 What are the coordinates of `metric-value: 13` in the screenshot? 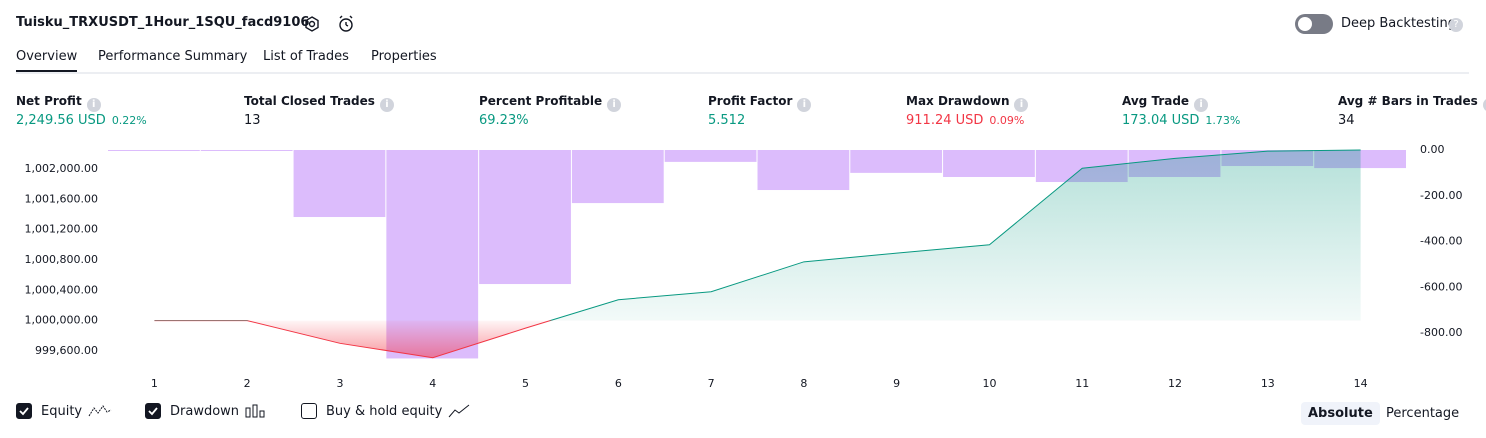 It's located at (252, 120).